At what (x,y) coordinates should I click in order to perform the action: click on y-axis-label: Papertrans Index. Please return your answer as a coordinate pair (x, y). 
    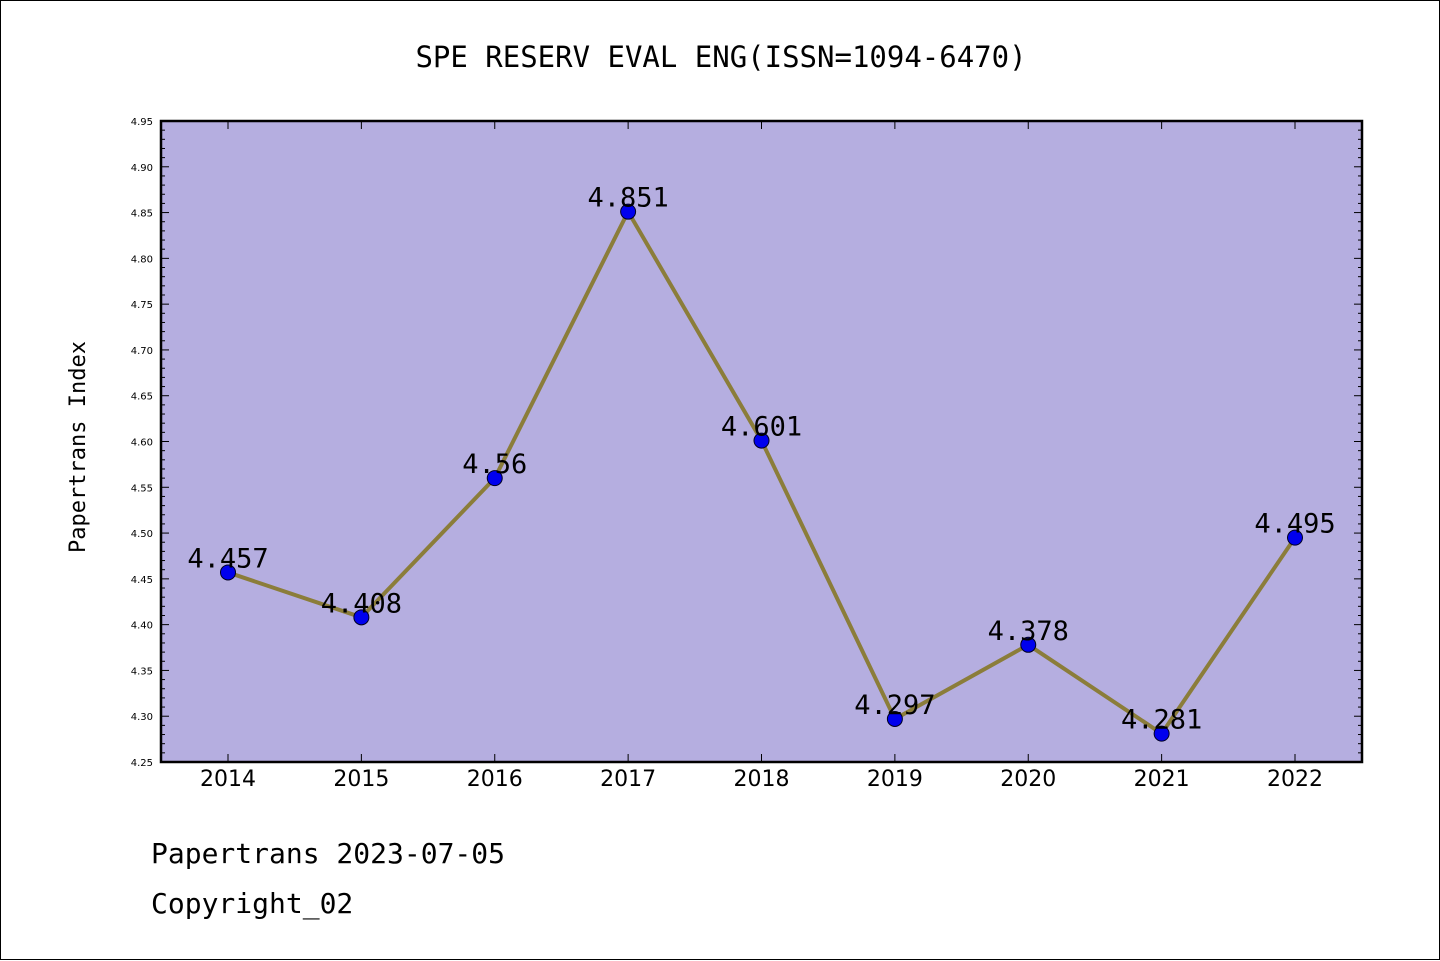
    Looking at the image, I should click on (78, 447).